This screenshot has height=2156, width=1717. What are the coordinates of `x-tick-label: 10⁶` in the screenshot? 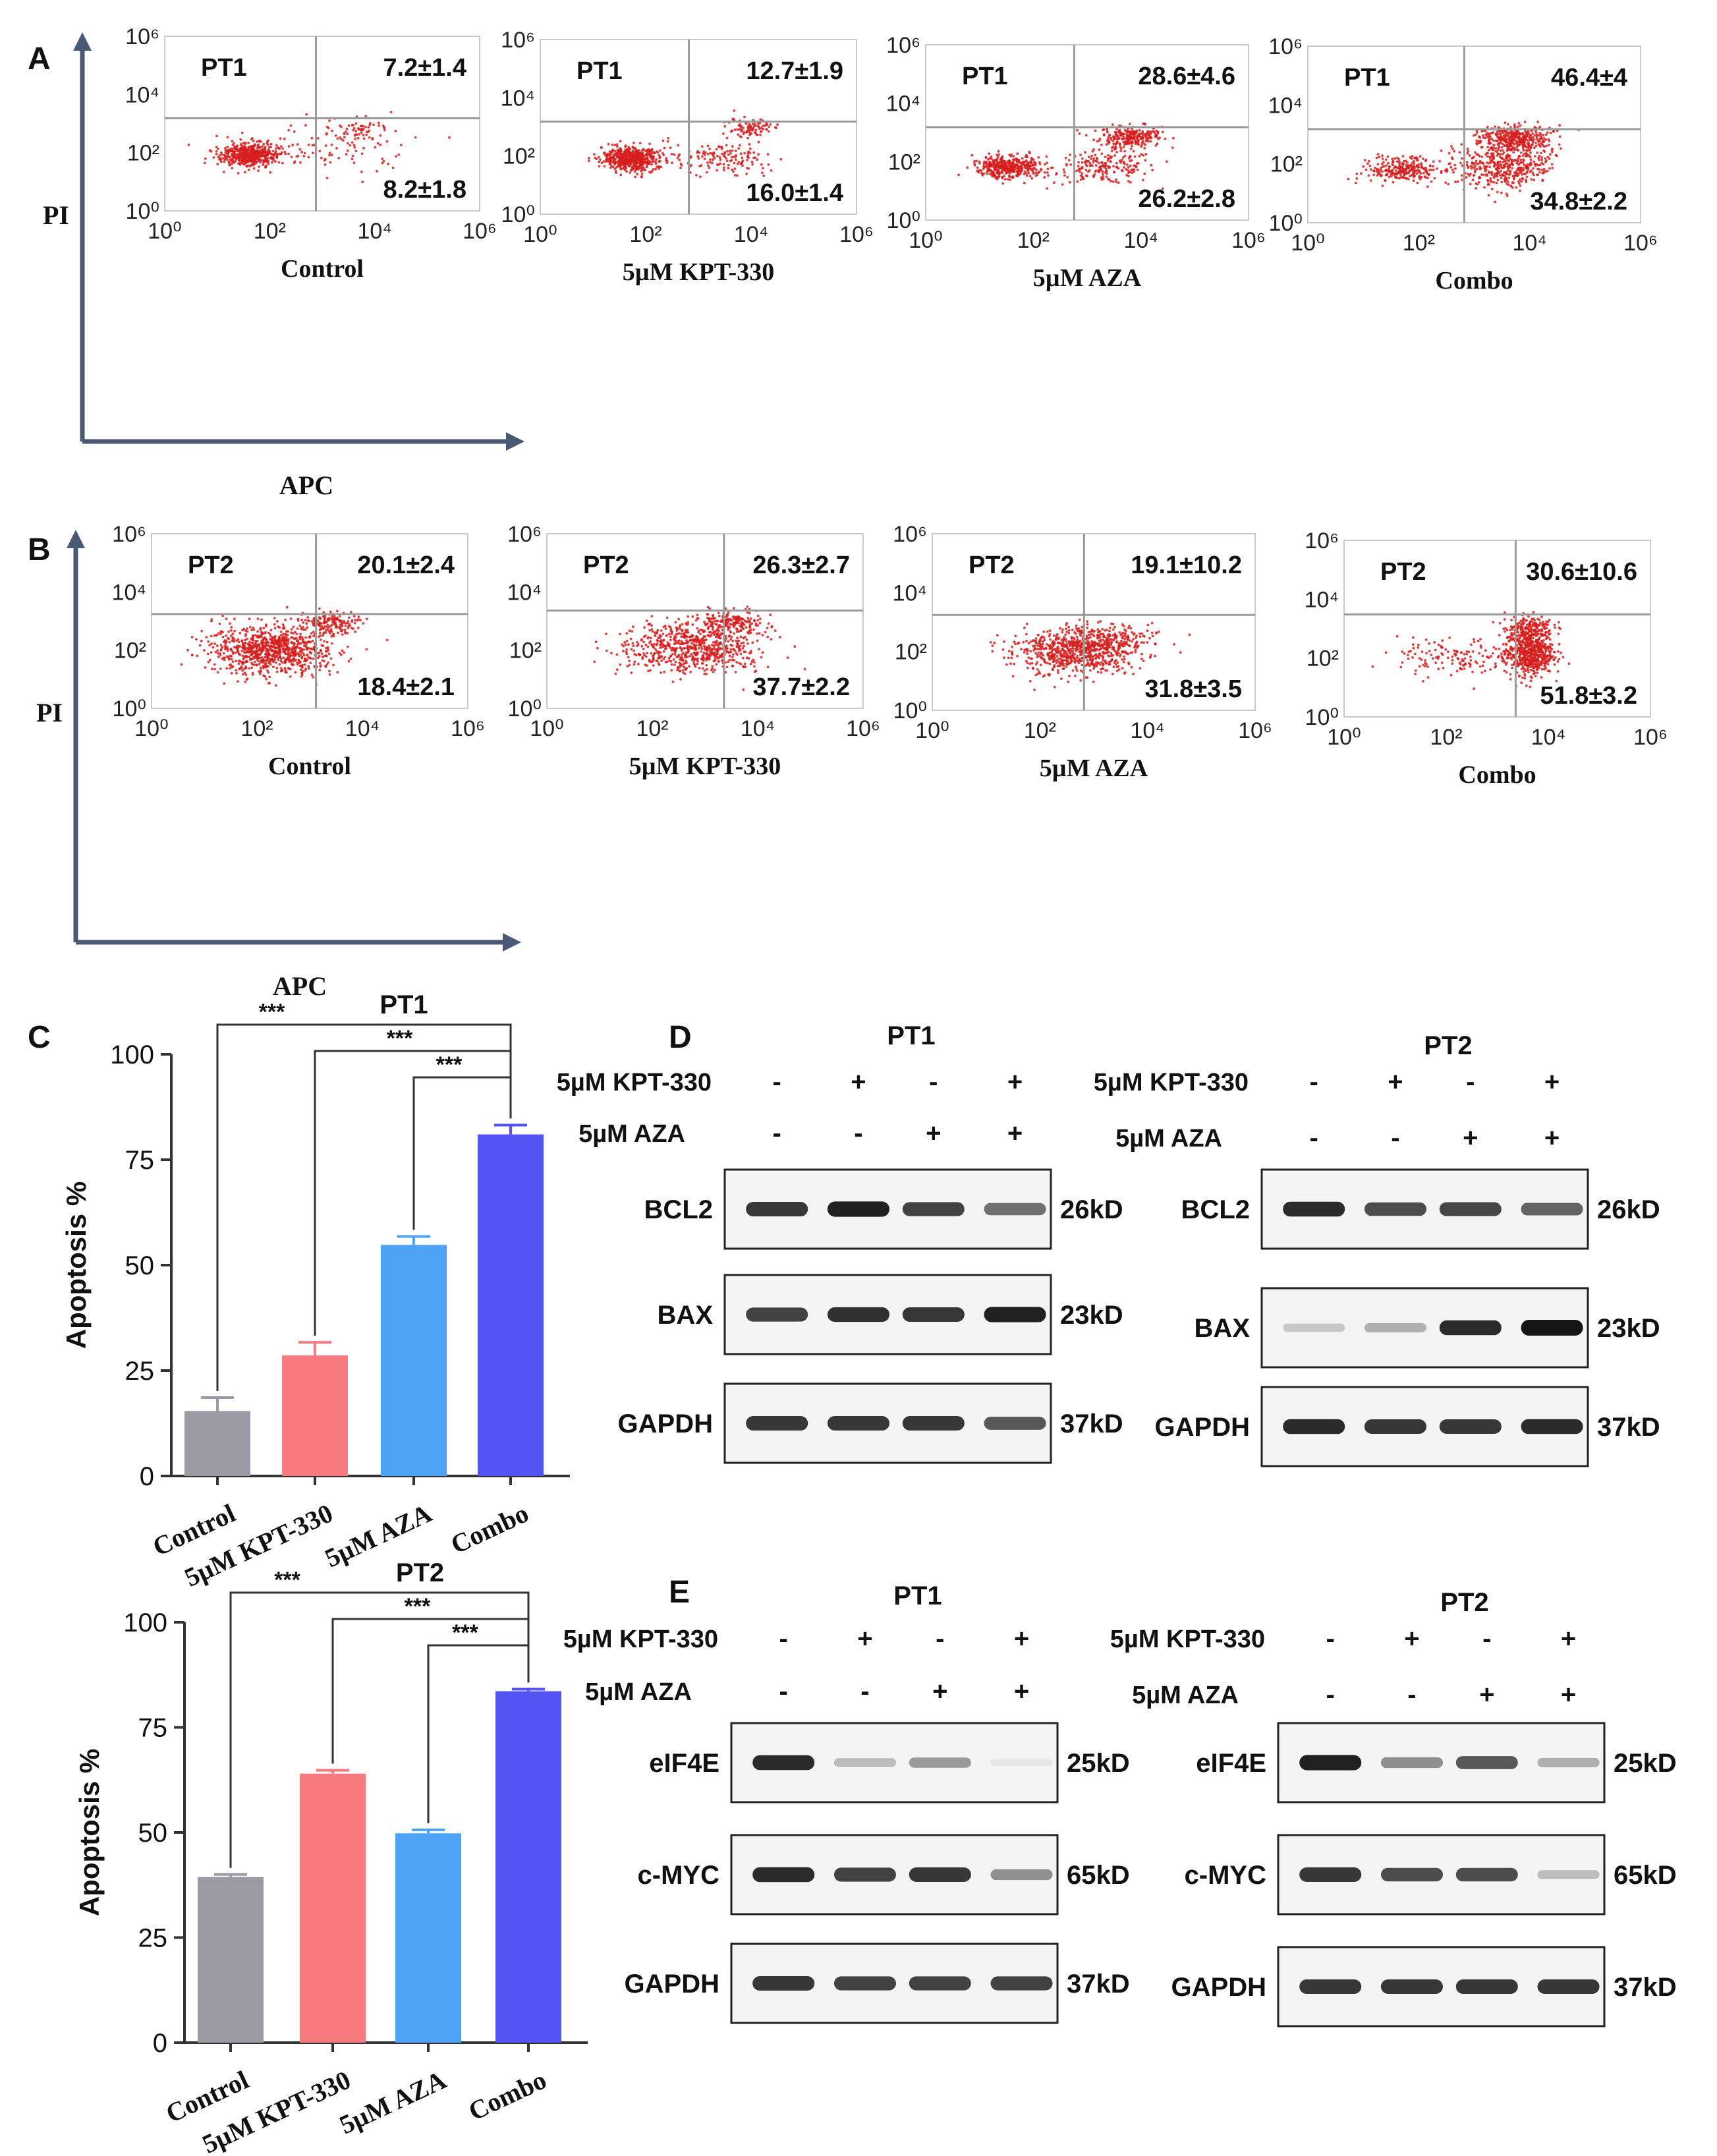 It's located at (468, 728).